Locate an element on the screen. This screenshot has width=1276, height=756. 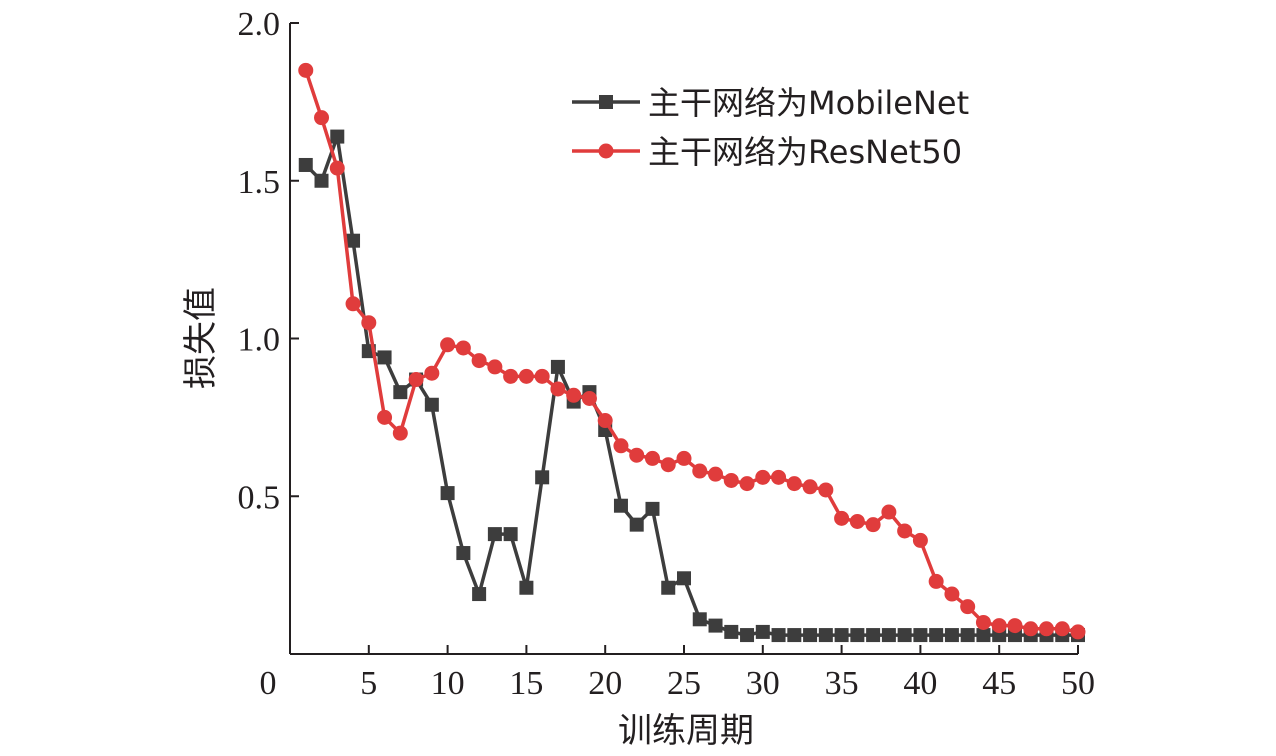
x-tick-label: 5 is located at coordinates (368, 683).